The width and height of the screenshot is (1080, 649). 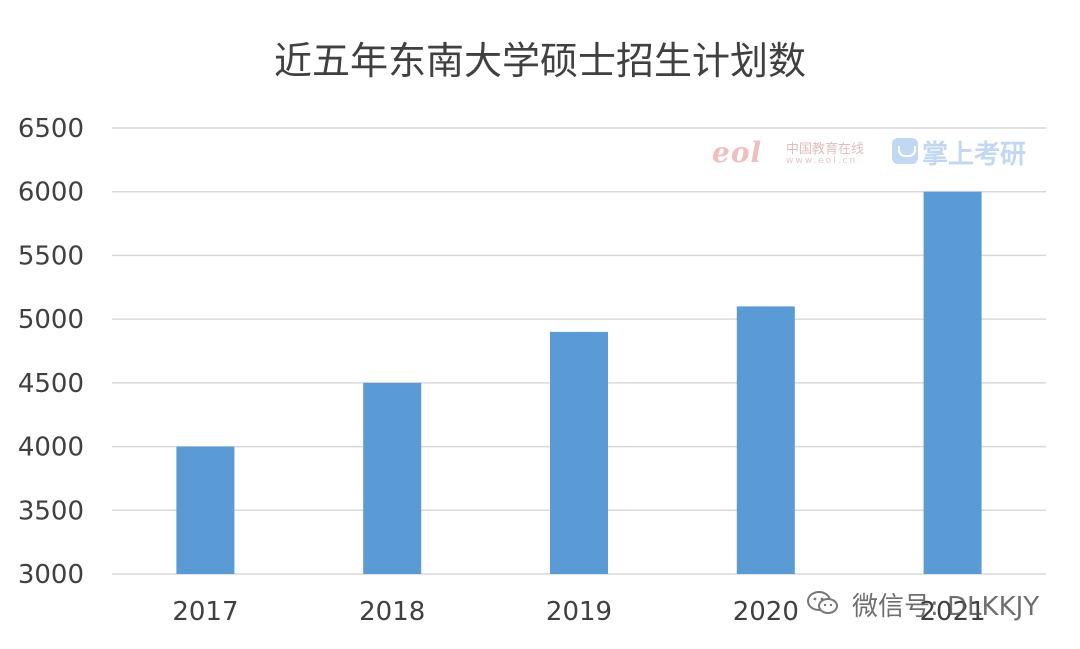 I want to click on wechat-icon, so click(x=822, y=602).